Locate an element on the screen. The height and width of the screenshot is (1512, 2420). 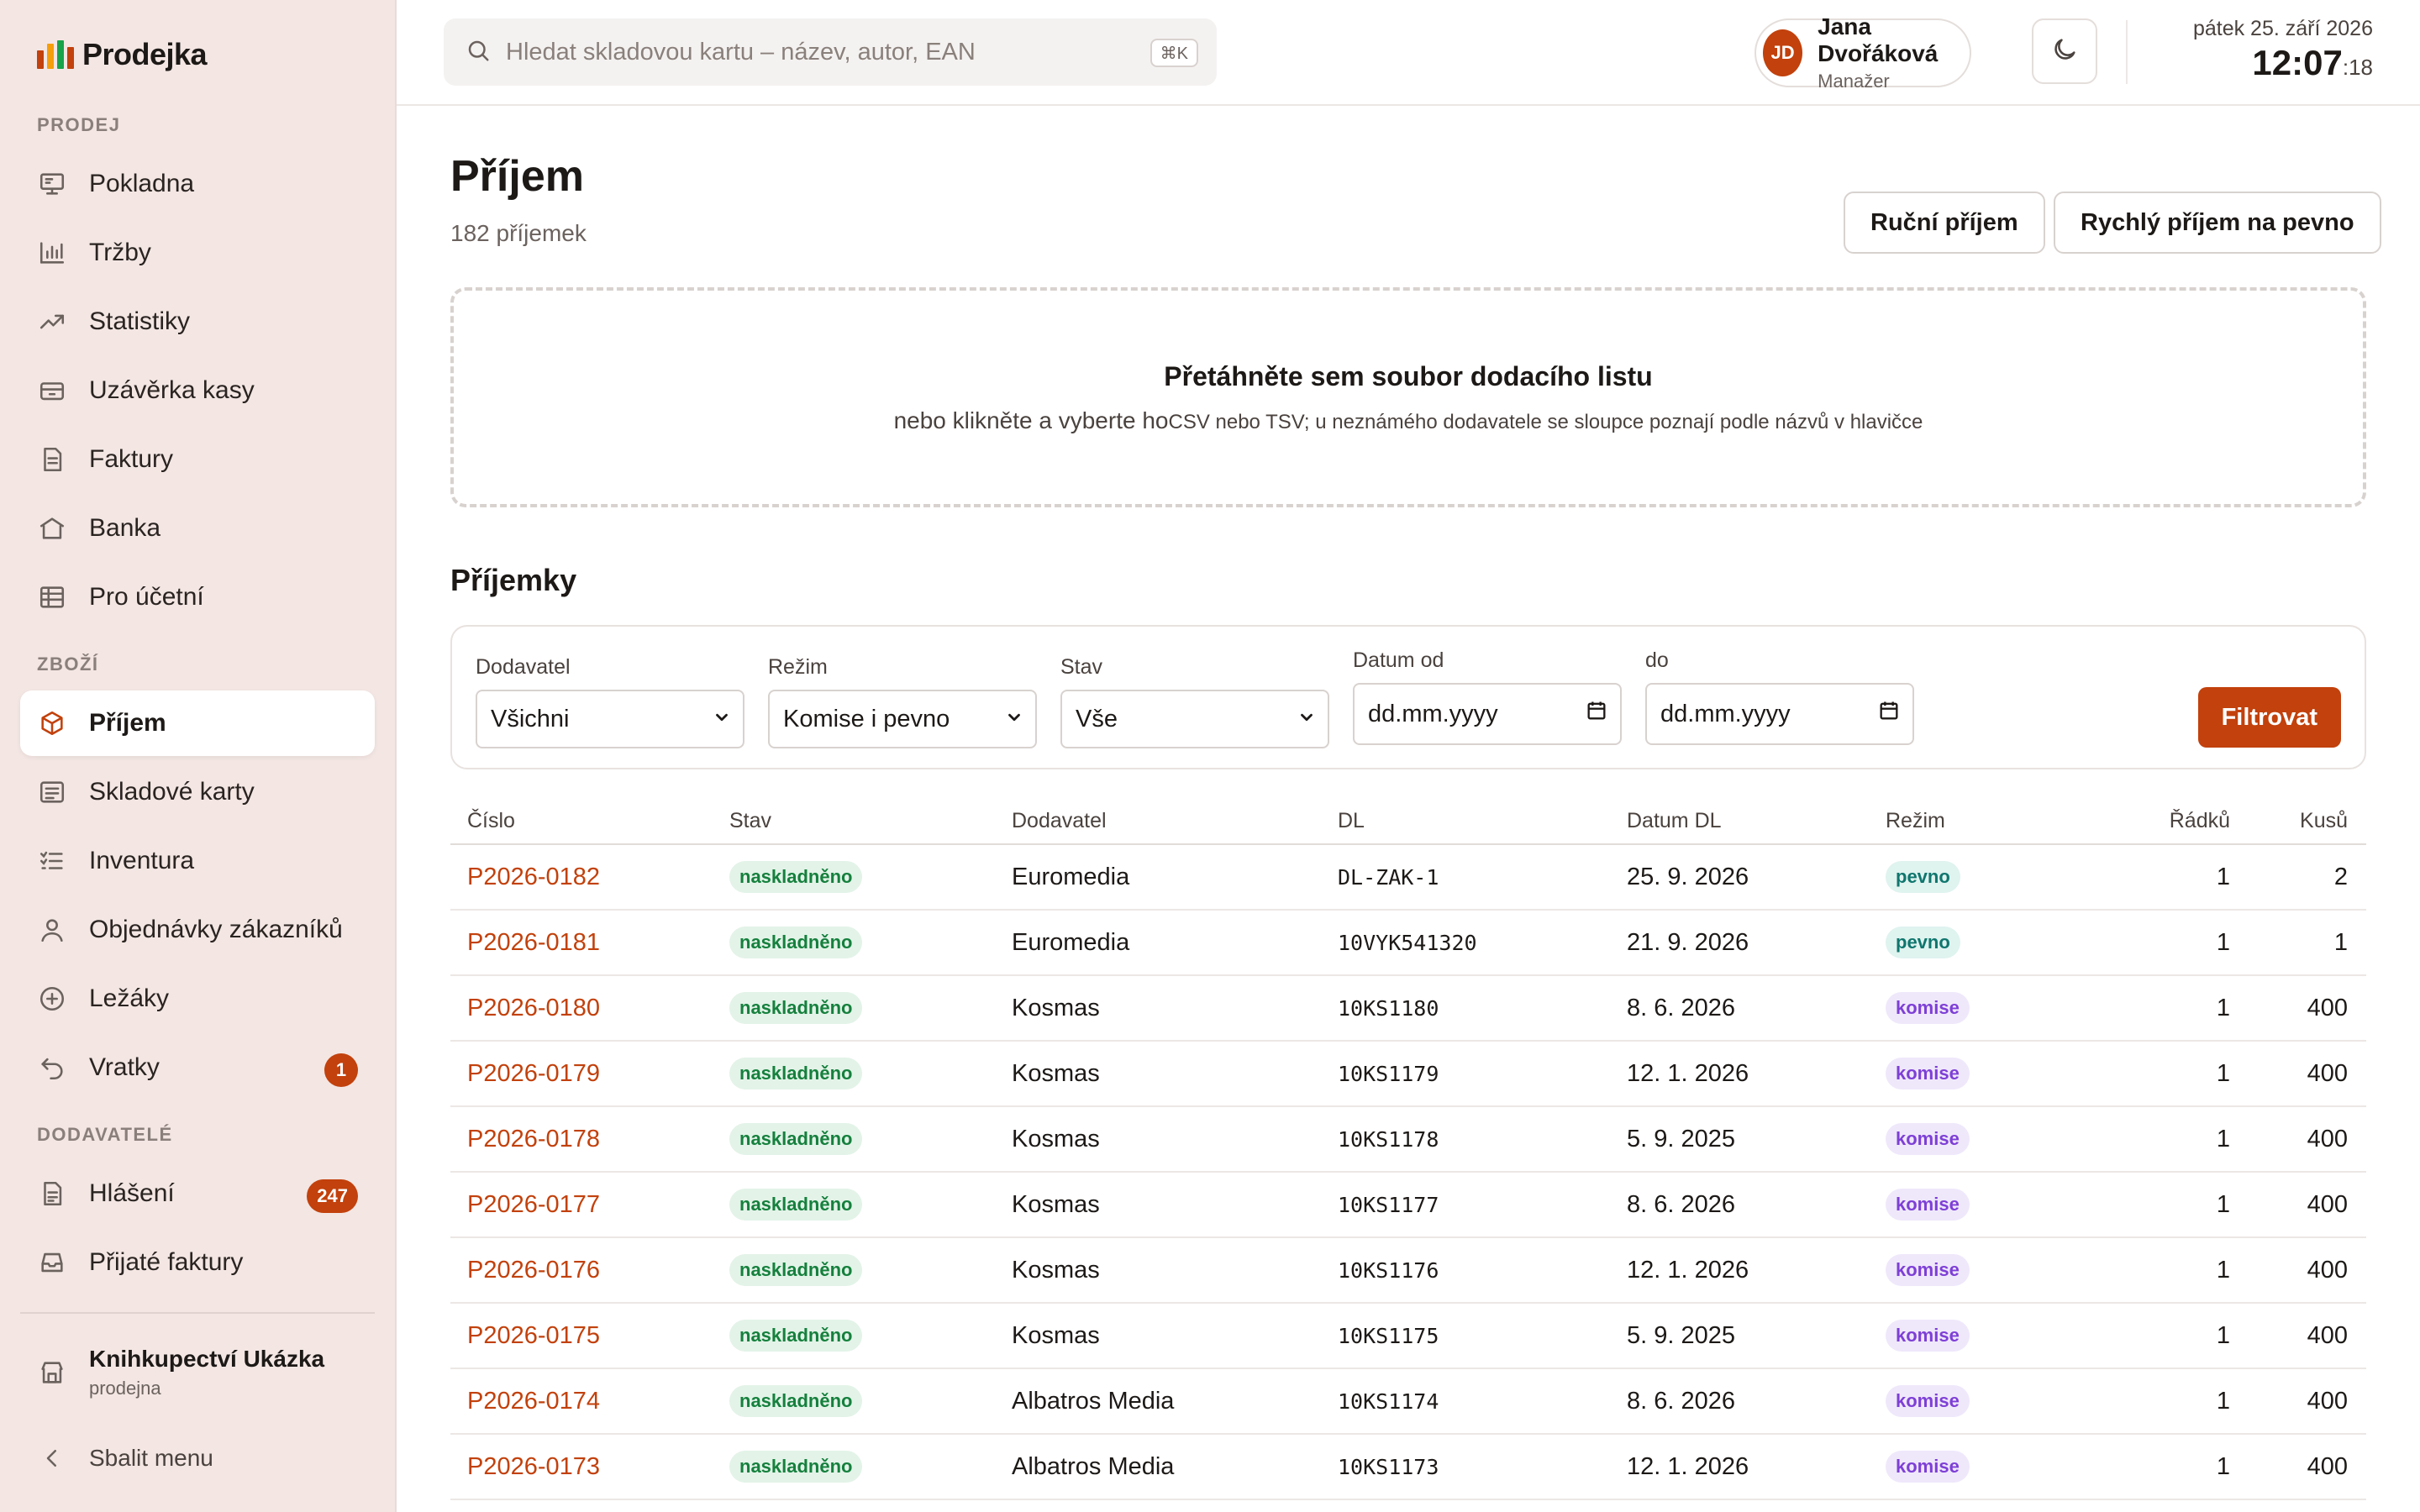
receipt-number-link: P2026-0173 is located at coordinates (534, 1466).